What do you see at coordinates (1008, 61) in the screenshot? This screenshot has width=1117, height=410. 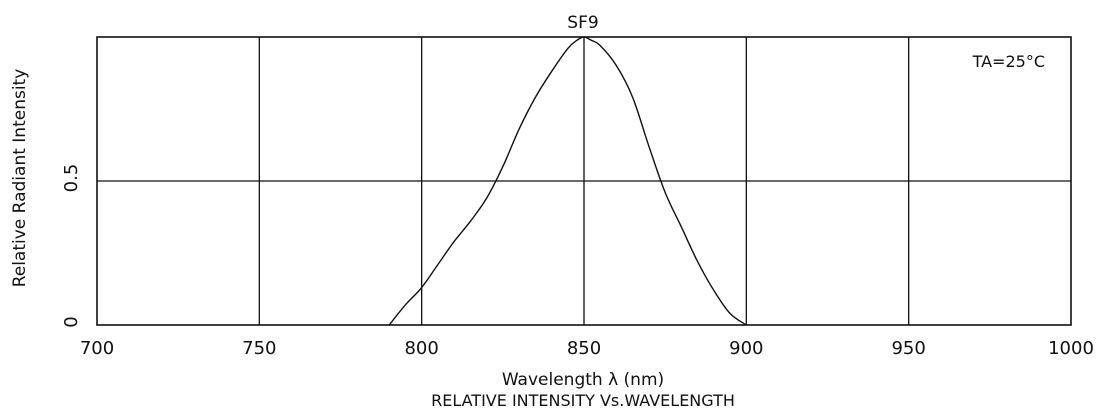 I see `temperature-annotation: TA=25°C` at bounding box center [1008, 61].